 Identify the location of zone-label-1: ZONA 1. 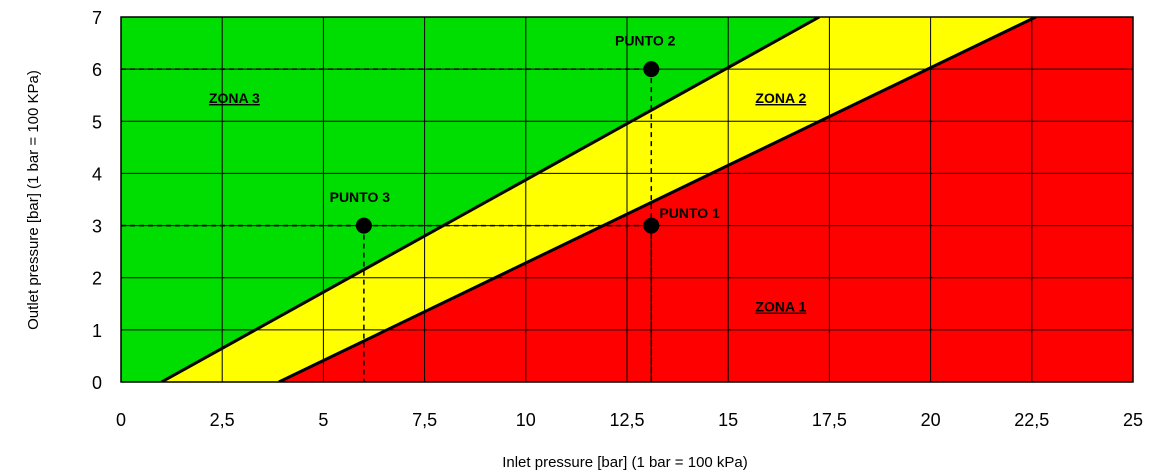
(780, 307).